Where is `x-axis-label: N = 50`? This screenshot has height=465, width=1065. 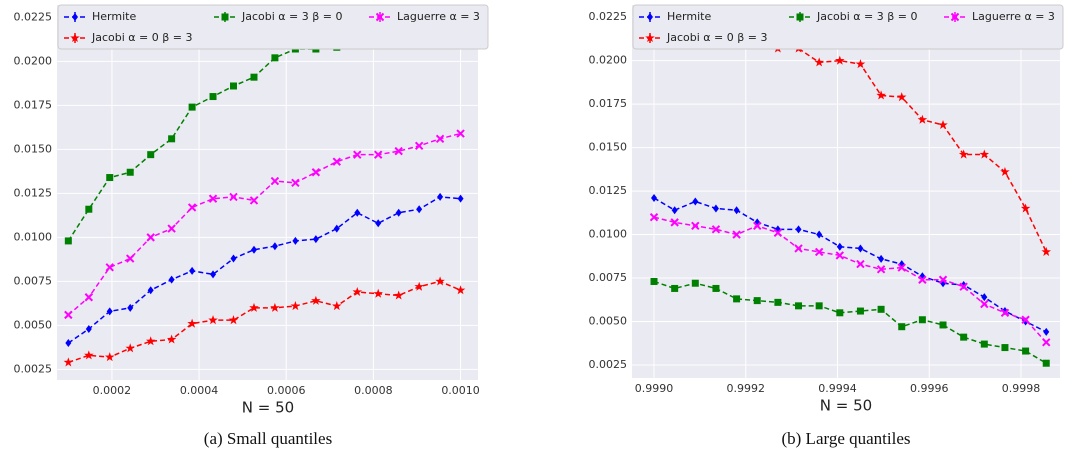 x-axis-label: N = 50 is located at coordinates (268, 408).